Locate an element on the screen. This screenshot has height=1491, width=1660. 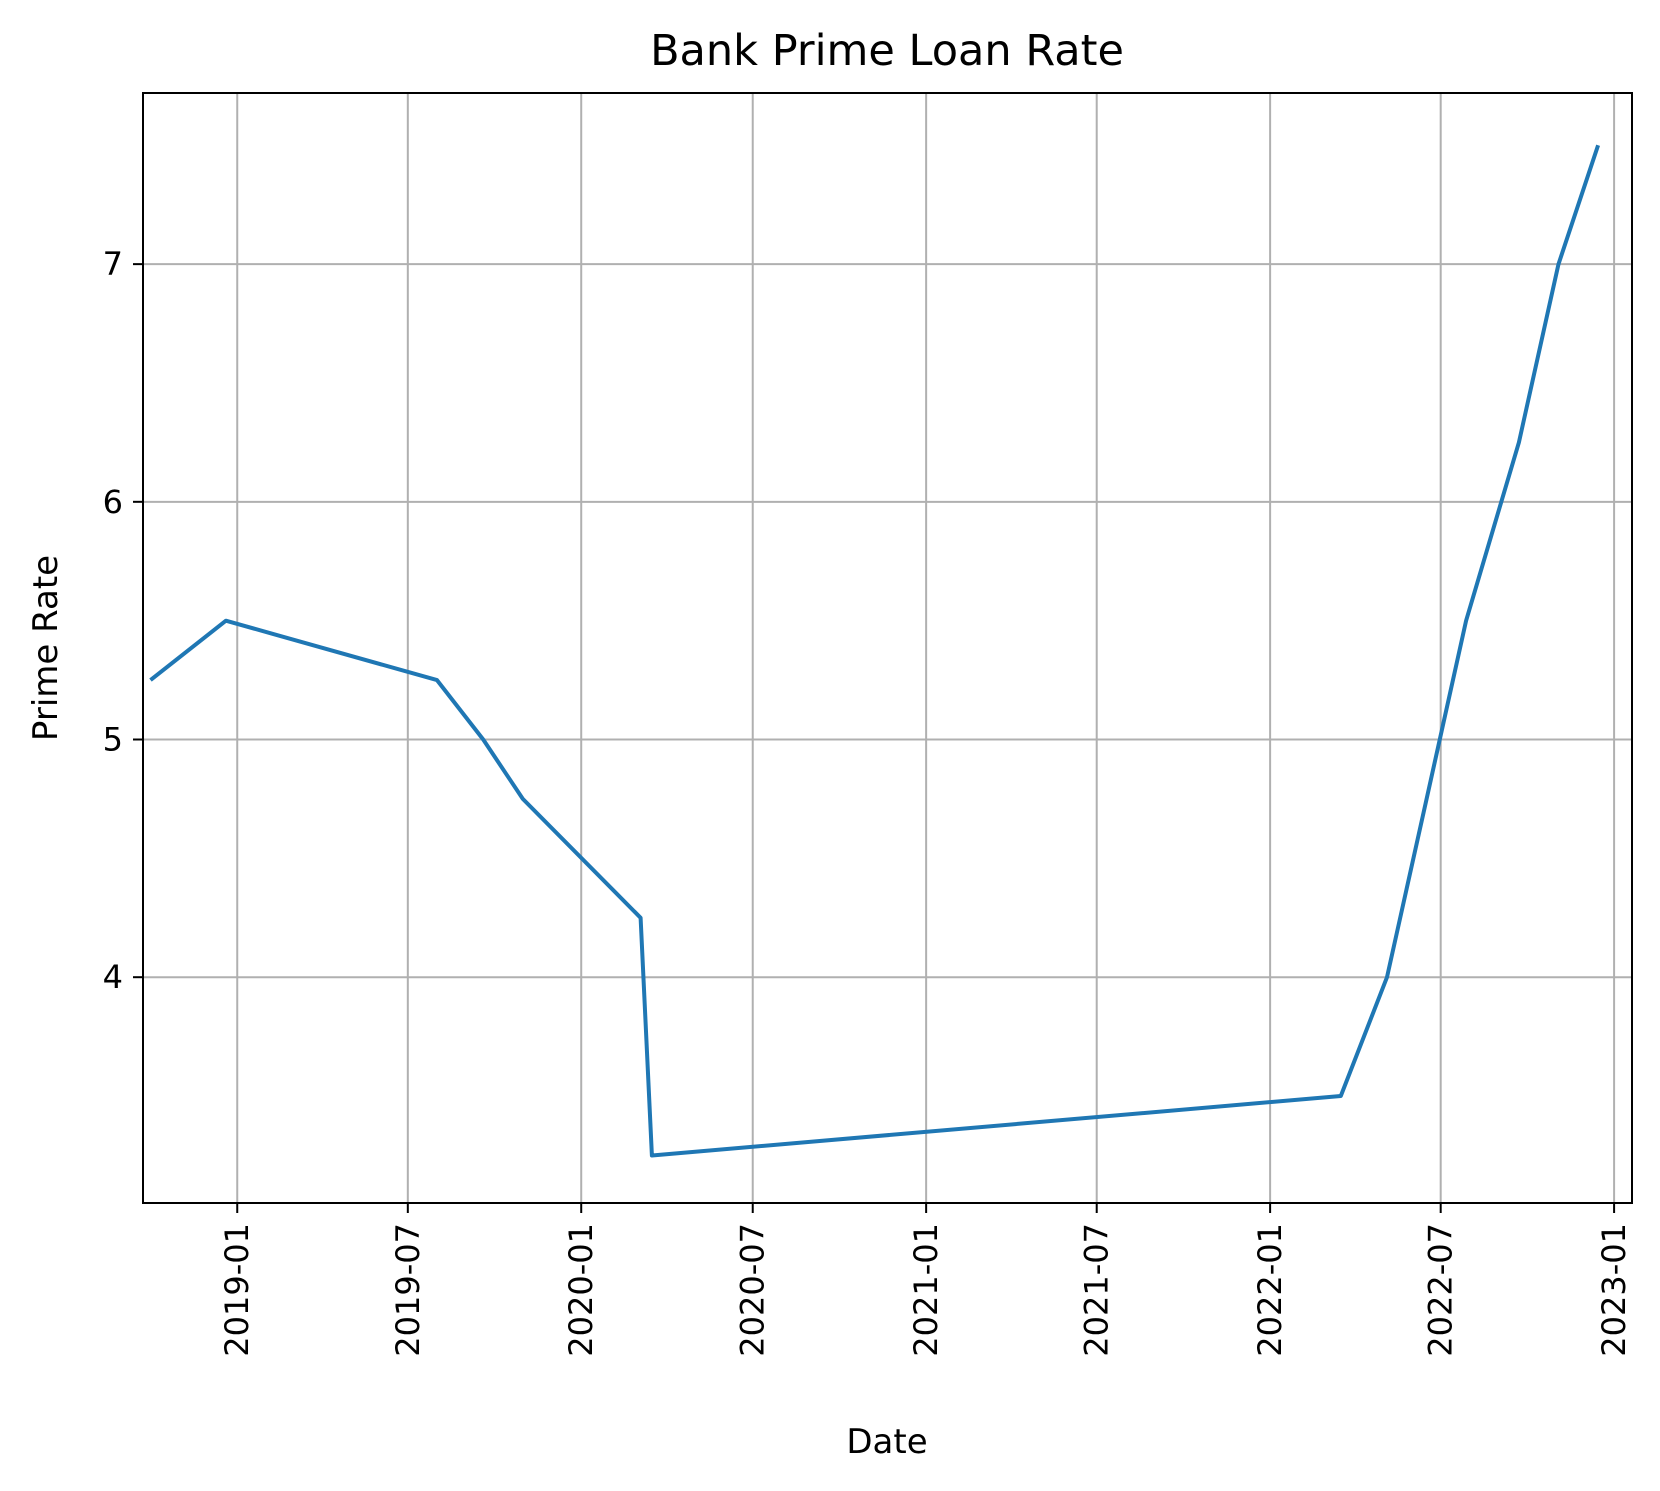
x-tick-label: 2021-07 is located at coordinates (1097, 1290).